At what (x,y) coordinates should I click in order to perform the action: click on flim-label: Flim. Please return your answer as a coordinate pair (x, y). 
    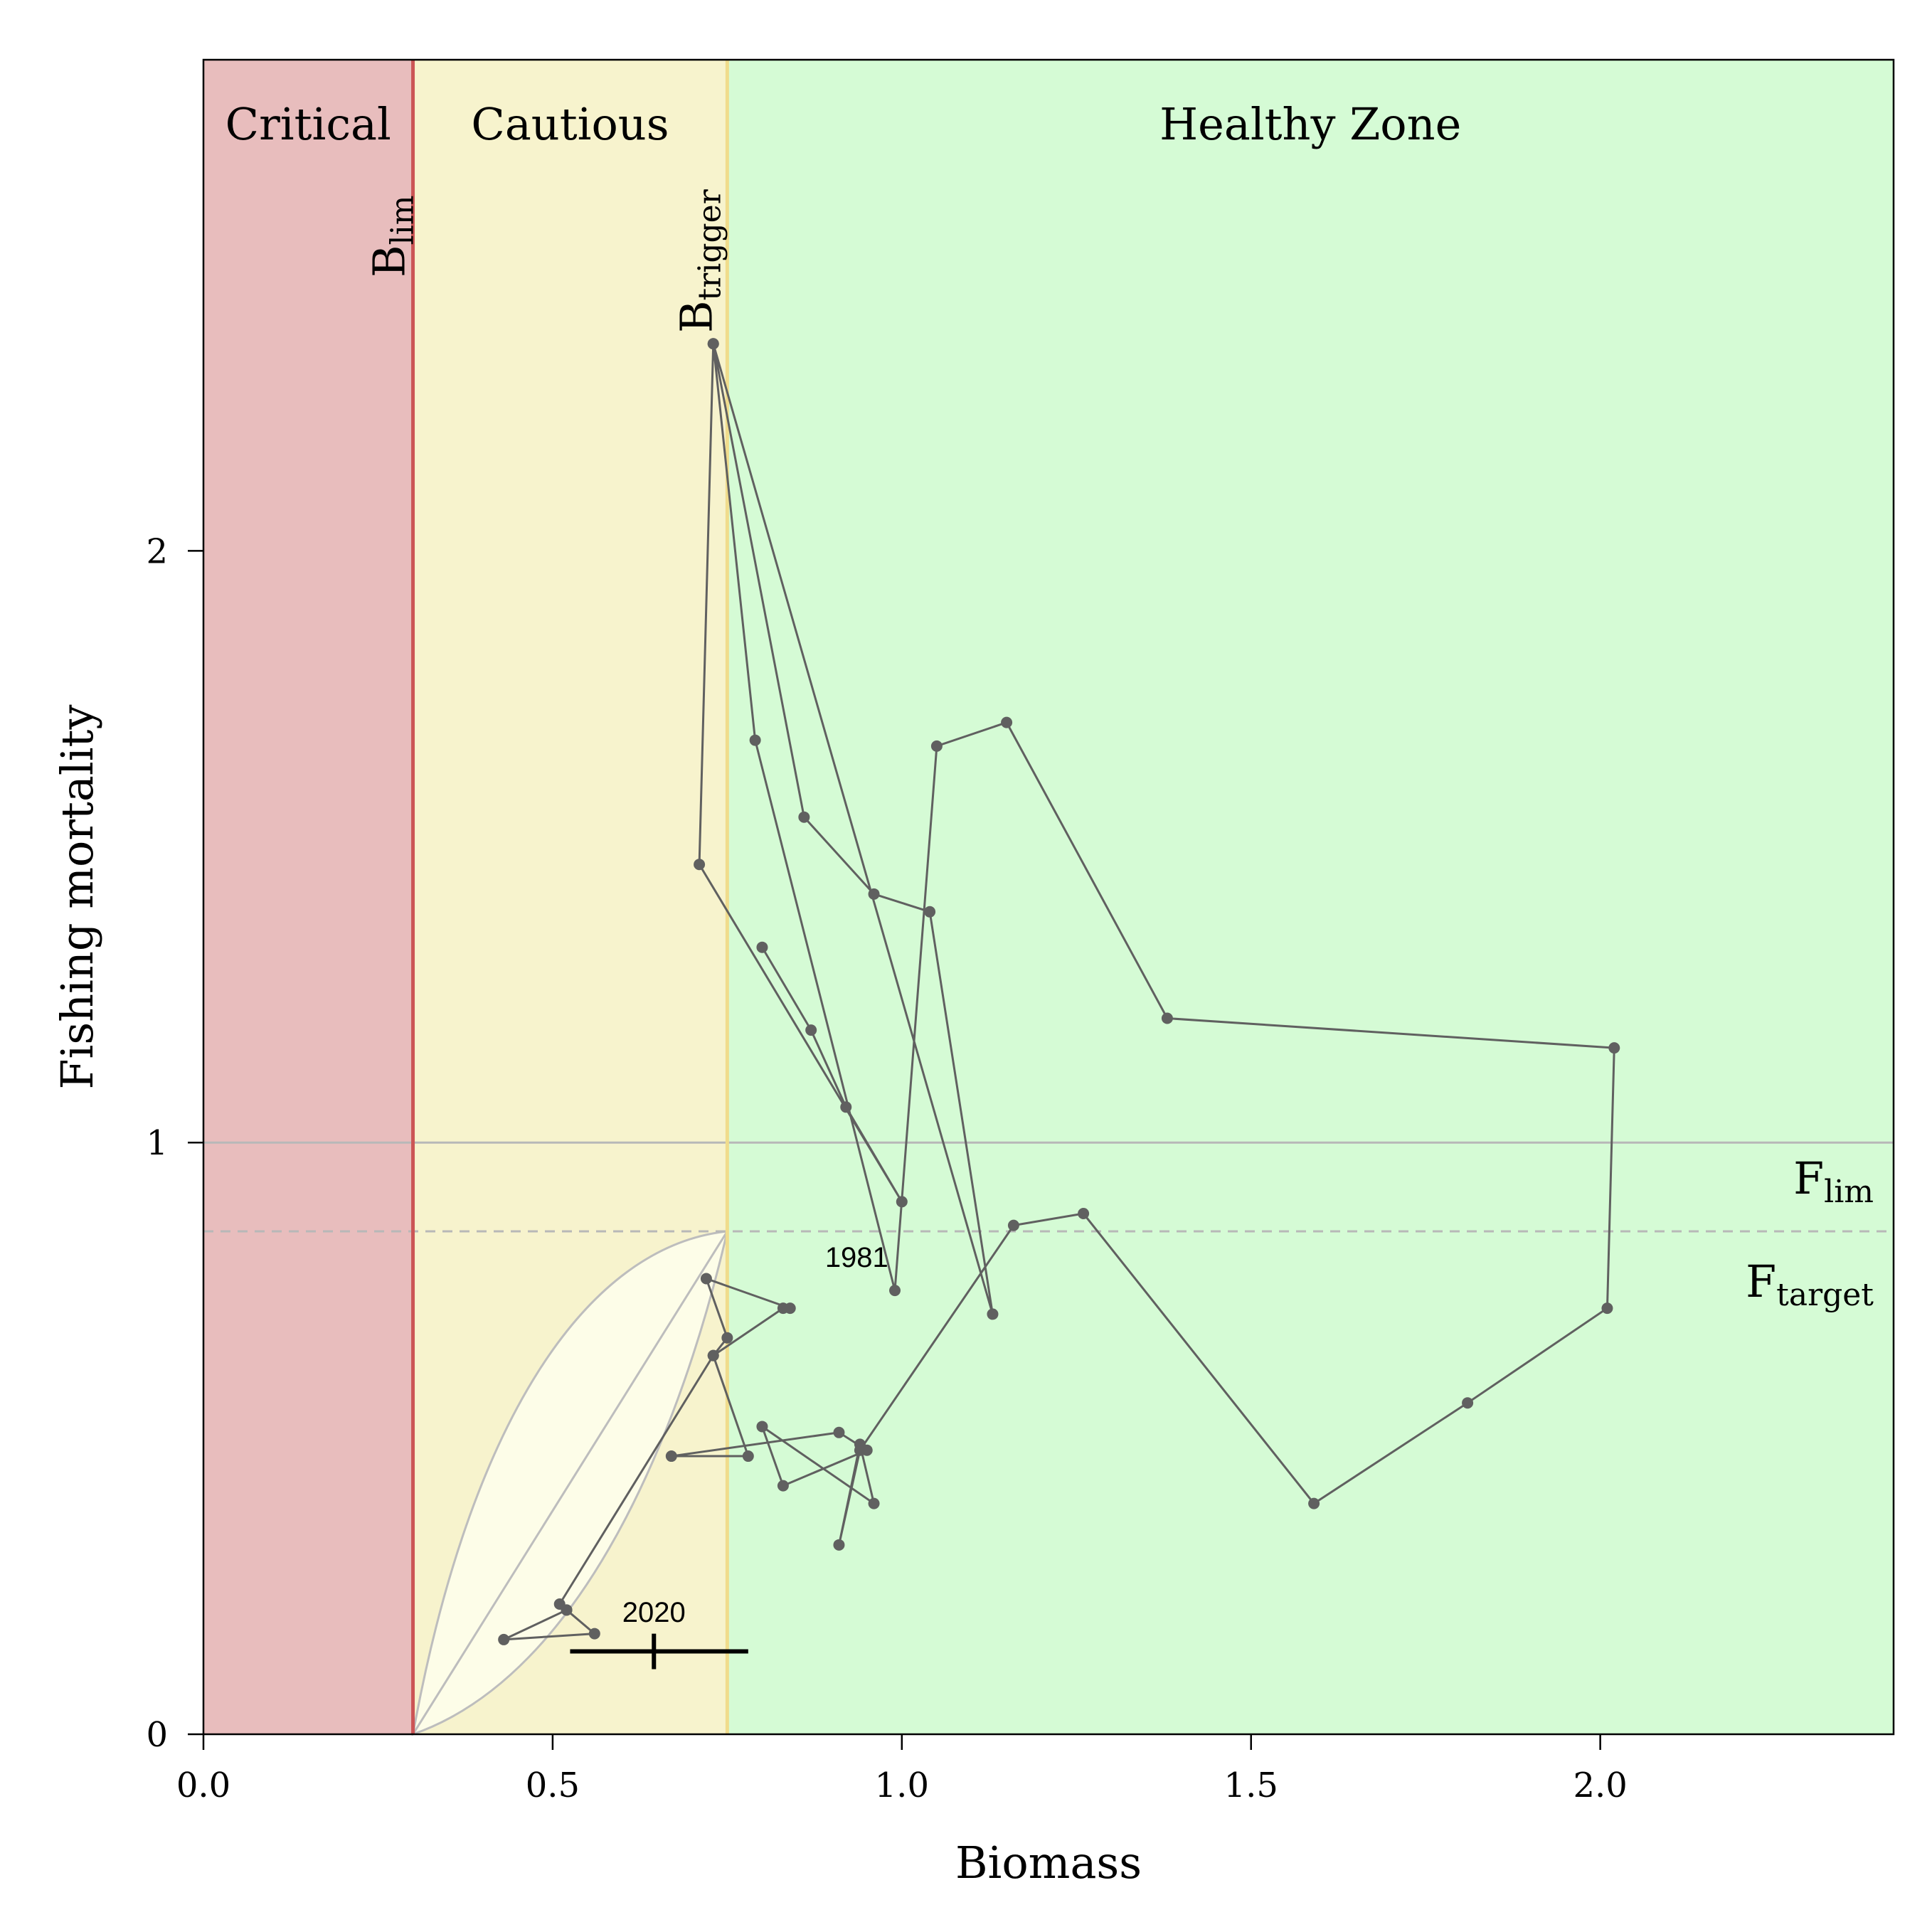
    Looking at the image, I should click on (1834, 1181).